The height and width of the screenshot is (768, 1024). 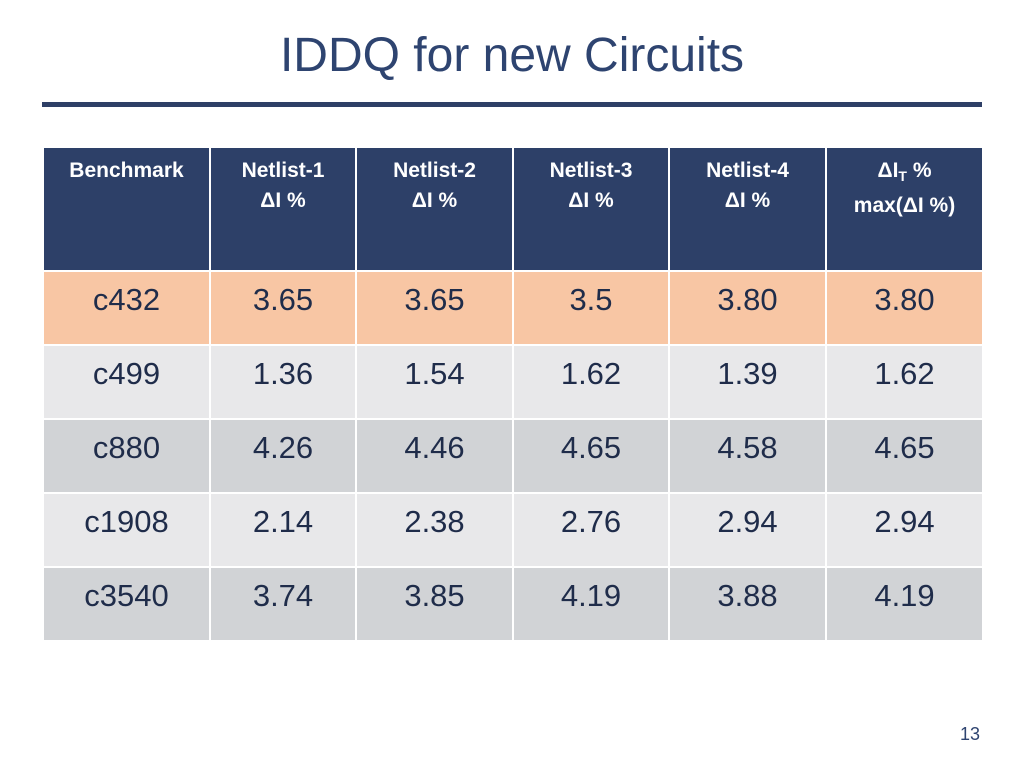 I want to click on table-row: c499 1.36 1.54 1.62 1.39 1.62, so click(x=513, y=382).